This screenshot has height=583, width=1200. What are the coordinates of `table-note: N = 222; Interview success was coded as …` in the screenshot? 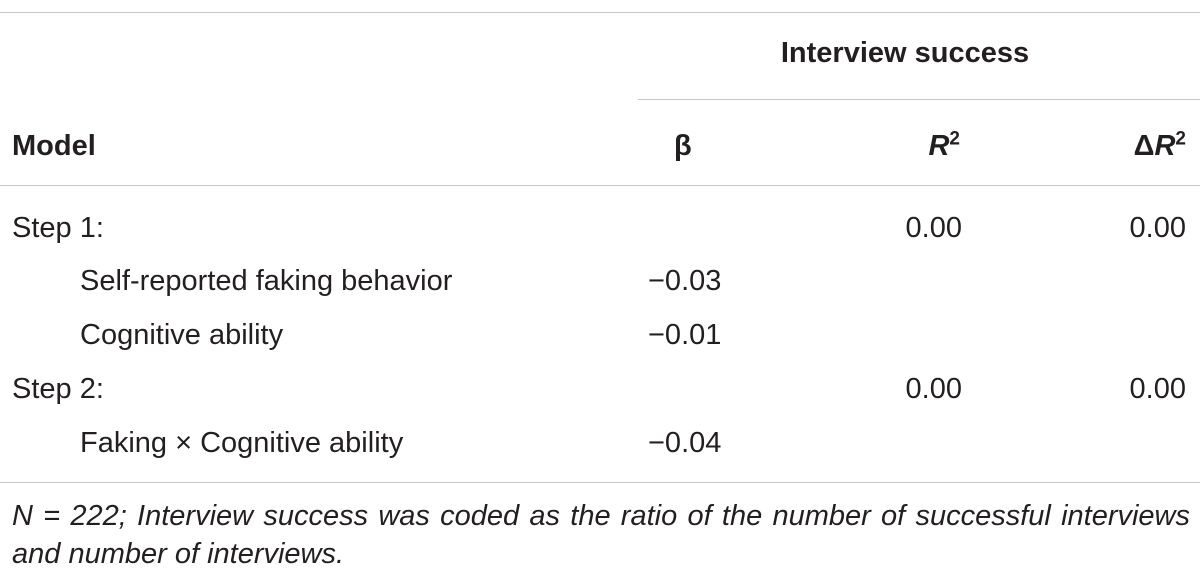 It's located at (601, 535).